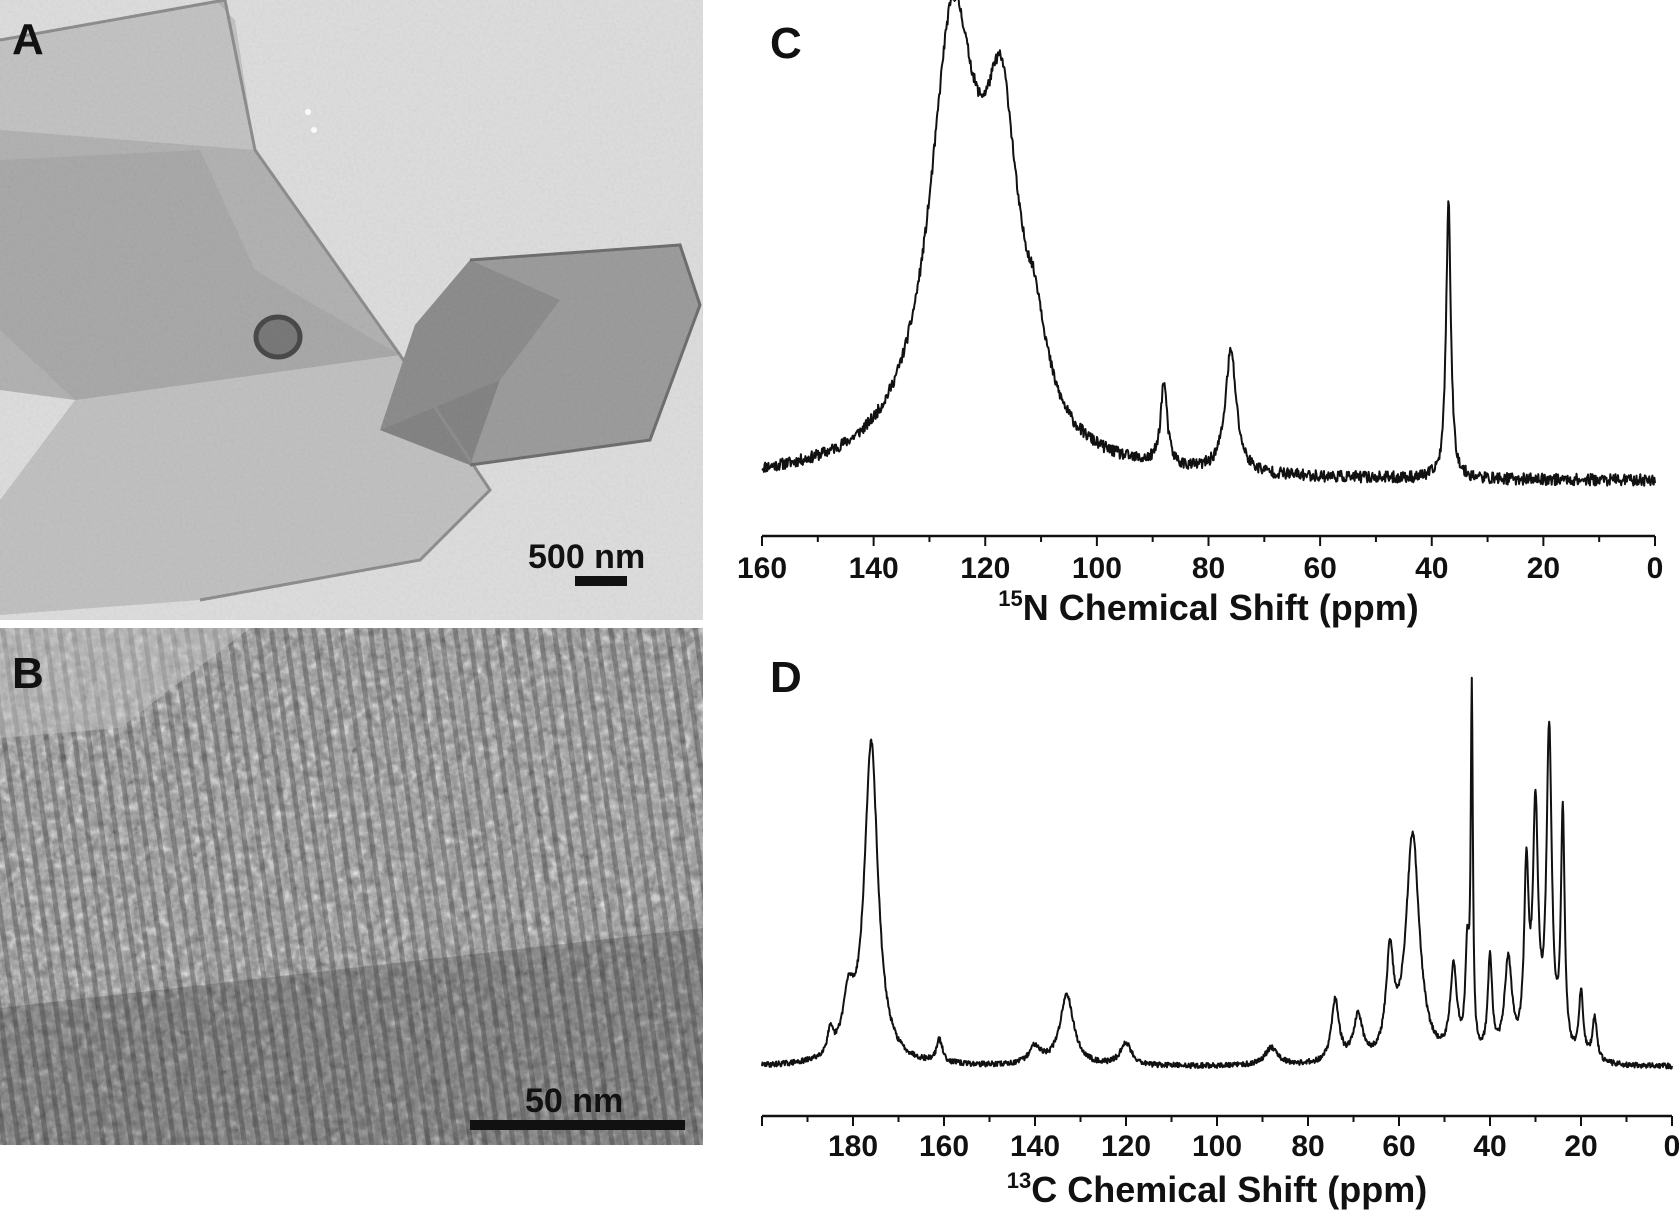 The width and height of the screenshot is (1679, 1221). What do you see at coordinates (1010, 598) in the screenshot?
I see `x-axis-title-sup: 15` at bounding box center [1010, 598].